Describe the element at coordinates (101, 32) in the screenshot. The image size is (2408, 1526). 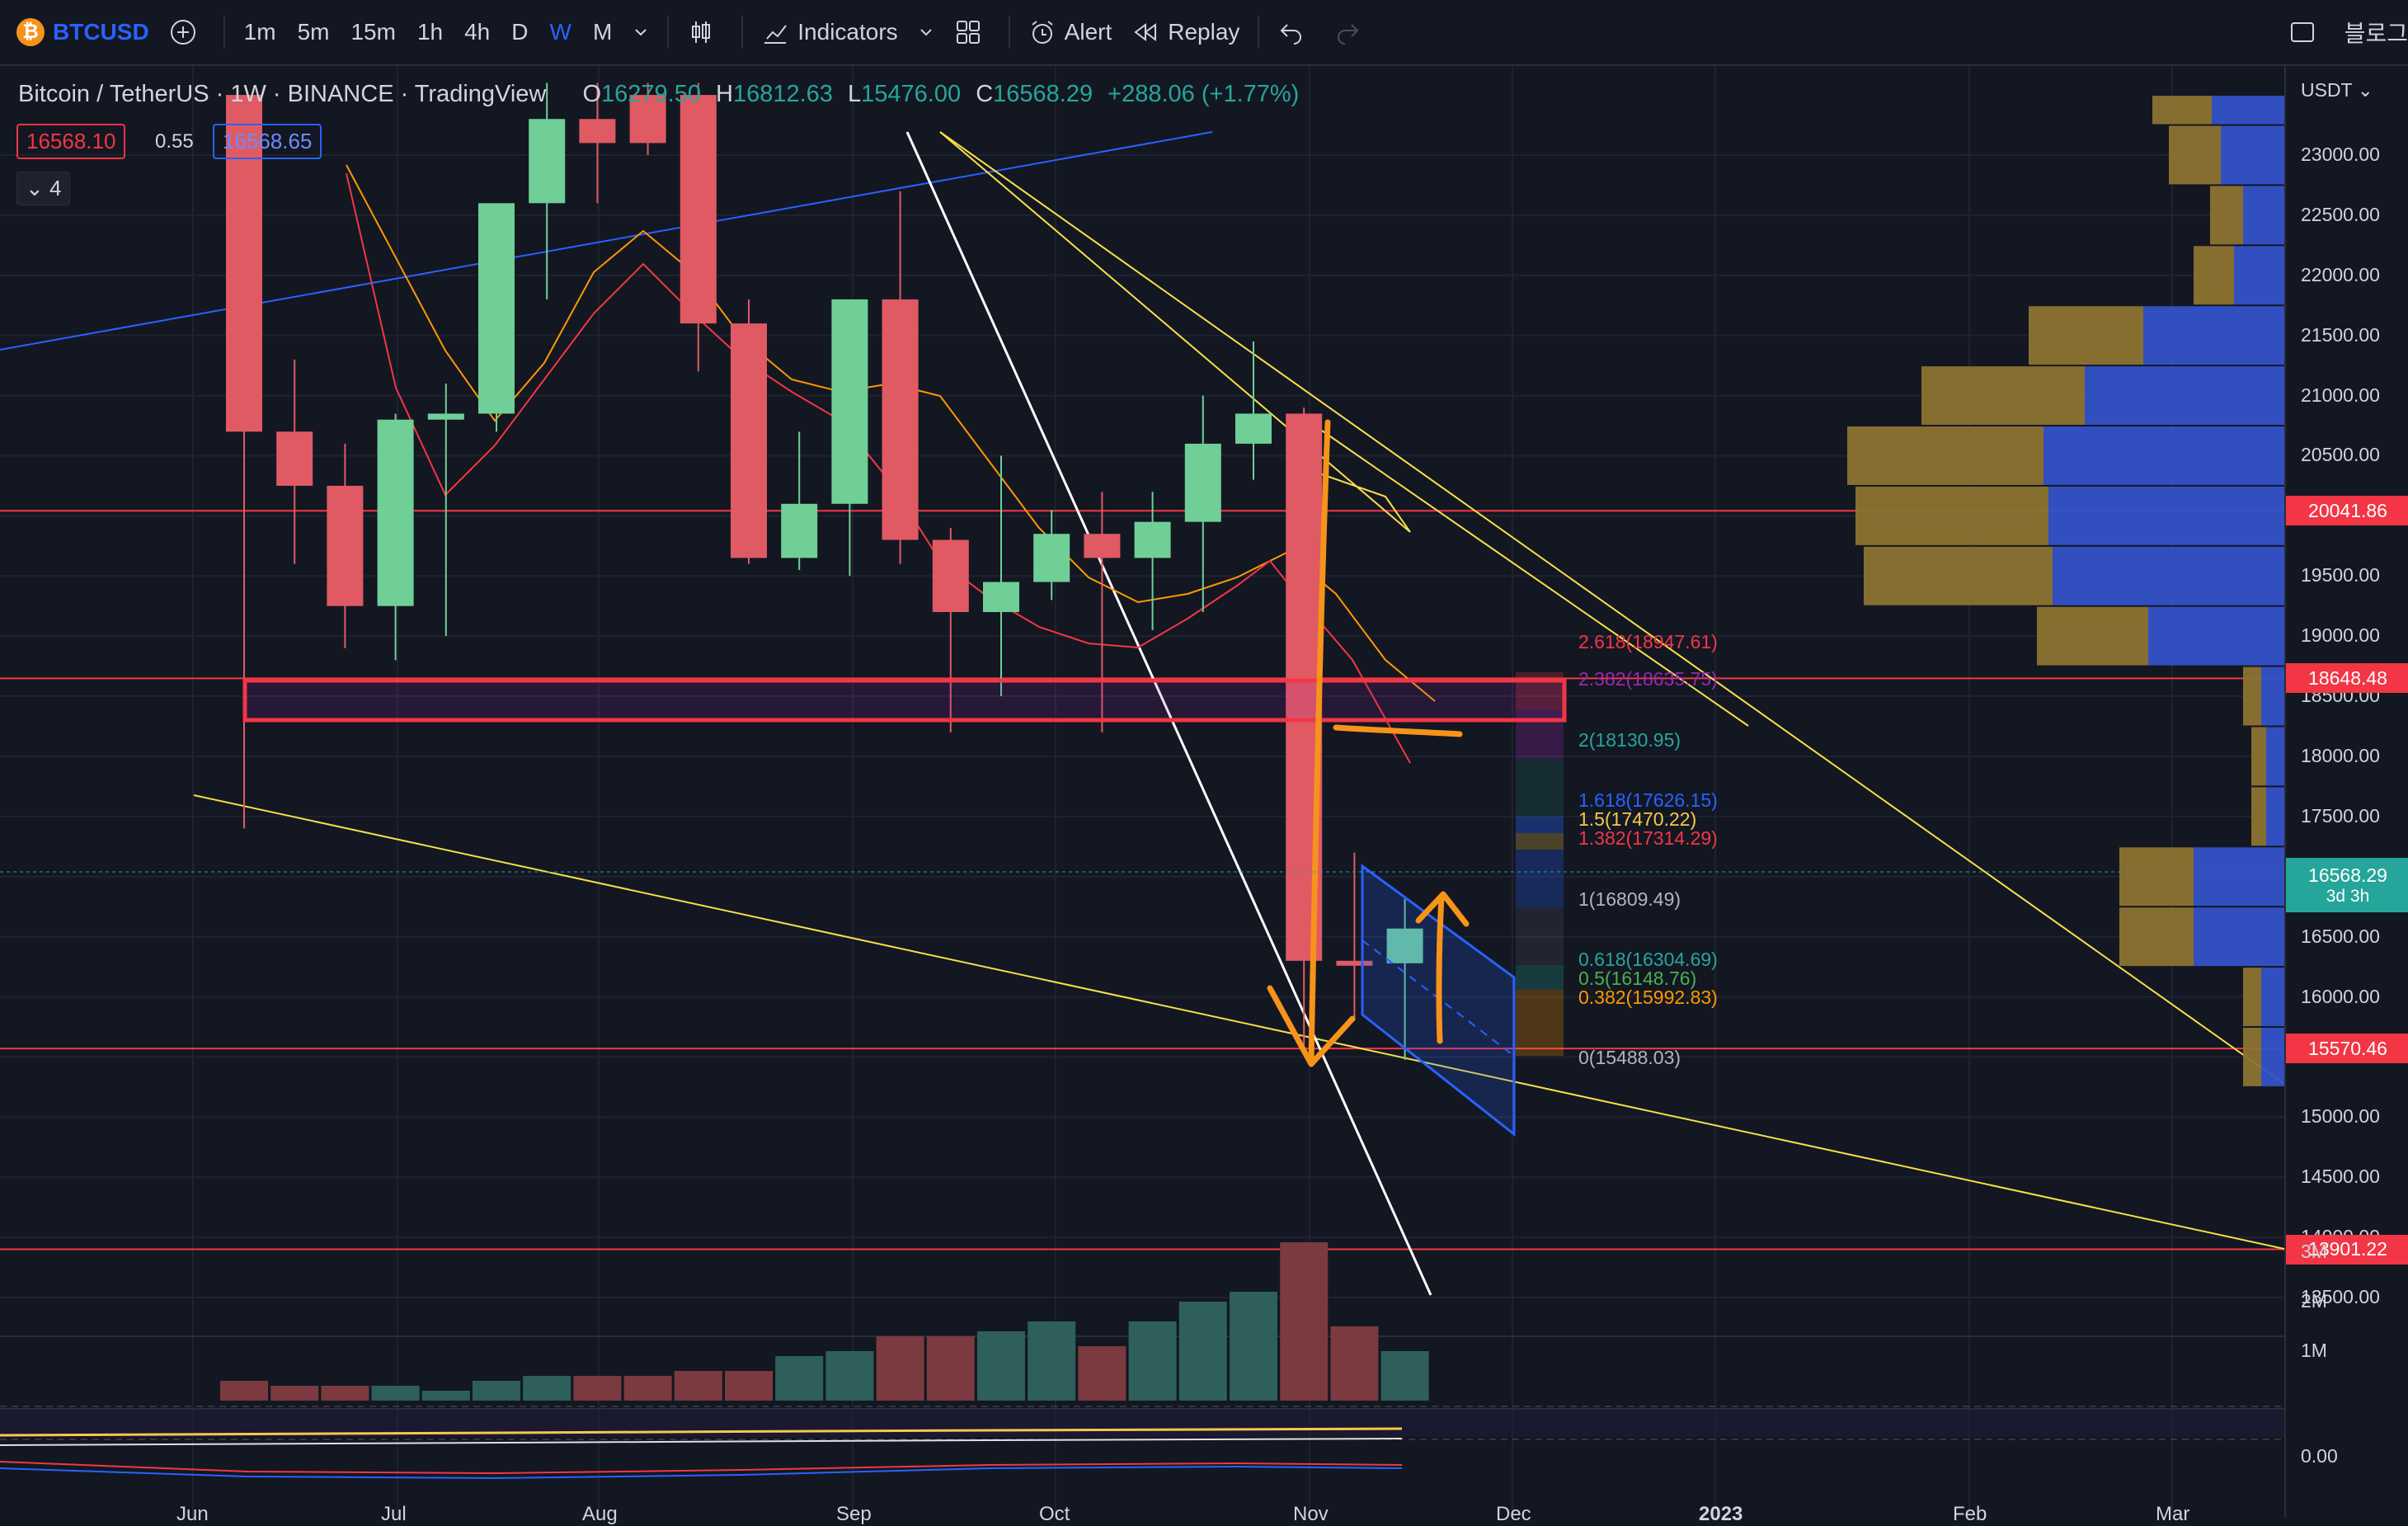
I see `symbol-name: BTCUSD` at that location.